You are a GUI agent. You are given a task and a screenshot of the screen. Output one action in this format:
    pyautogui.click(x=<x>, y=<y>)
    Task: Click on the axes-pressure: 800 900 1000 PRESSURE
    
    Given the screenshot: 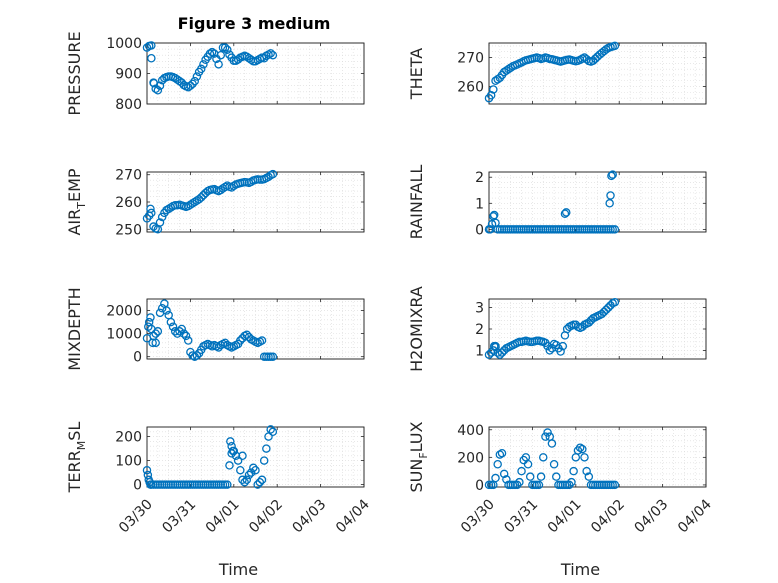 What is the action you would take?
    pyautogui.click(x=215, y=73)
    